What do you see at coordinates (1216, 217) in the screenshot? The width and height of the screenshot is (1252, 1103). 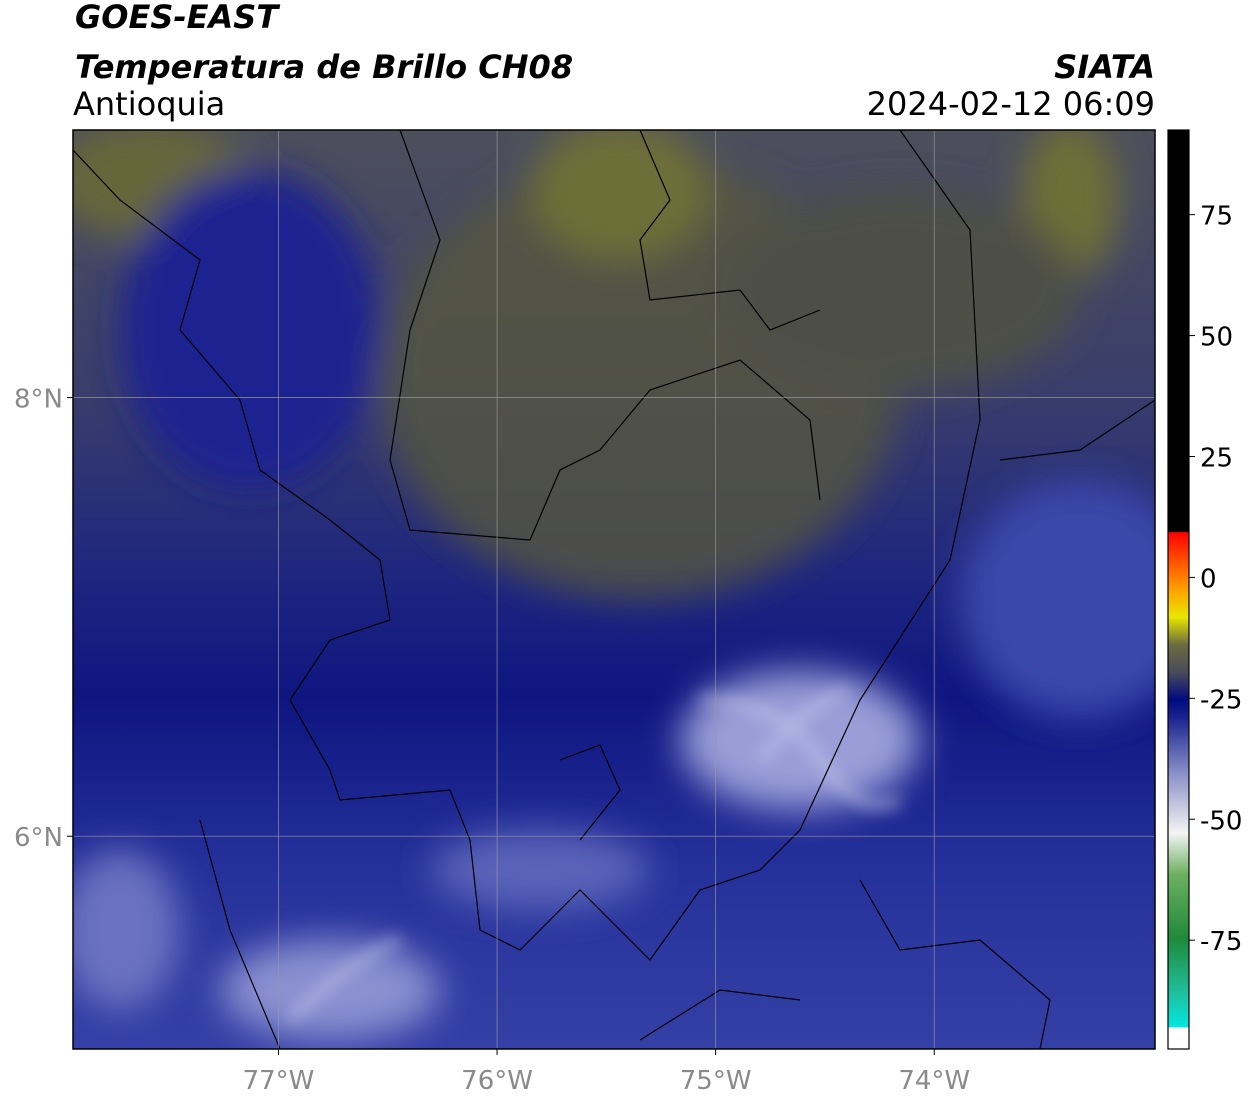 I see `colorbar-tick-label: 75` at bounding box center [1216, 217].